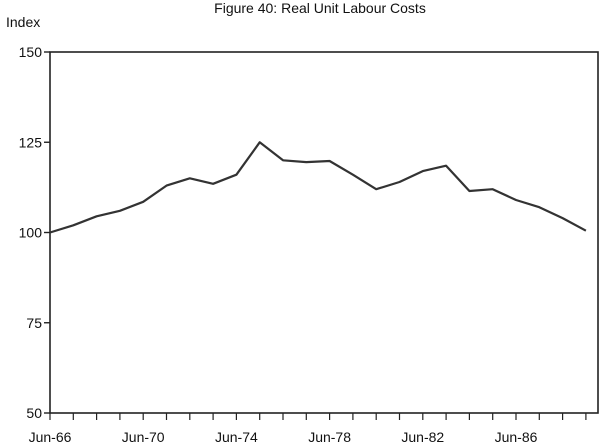  What do you see at coordinates (23, 22) in the screenshot?
I see `y-axis-label: Index` at bounding box center [23, 22].